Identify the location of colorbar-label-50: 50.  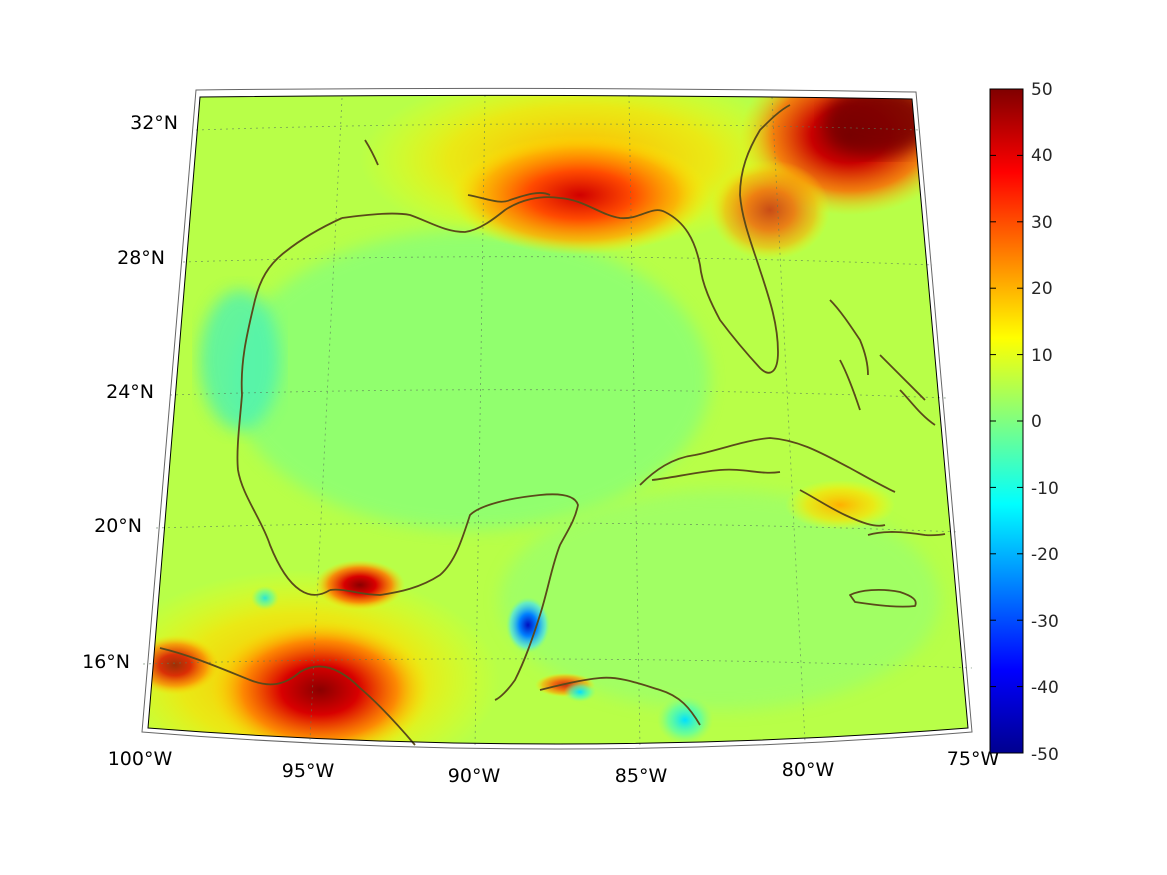
(1042, 90).